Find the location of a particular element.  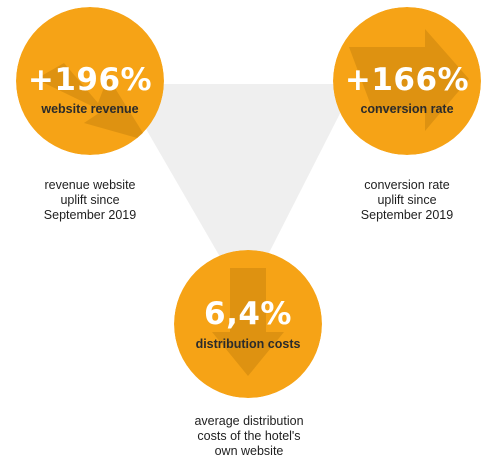

conversion-caption-line: September 2019 is located at coordinates (407, 215).